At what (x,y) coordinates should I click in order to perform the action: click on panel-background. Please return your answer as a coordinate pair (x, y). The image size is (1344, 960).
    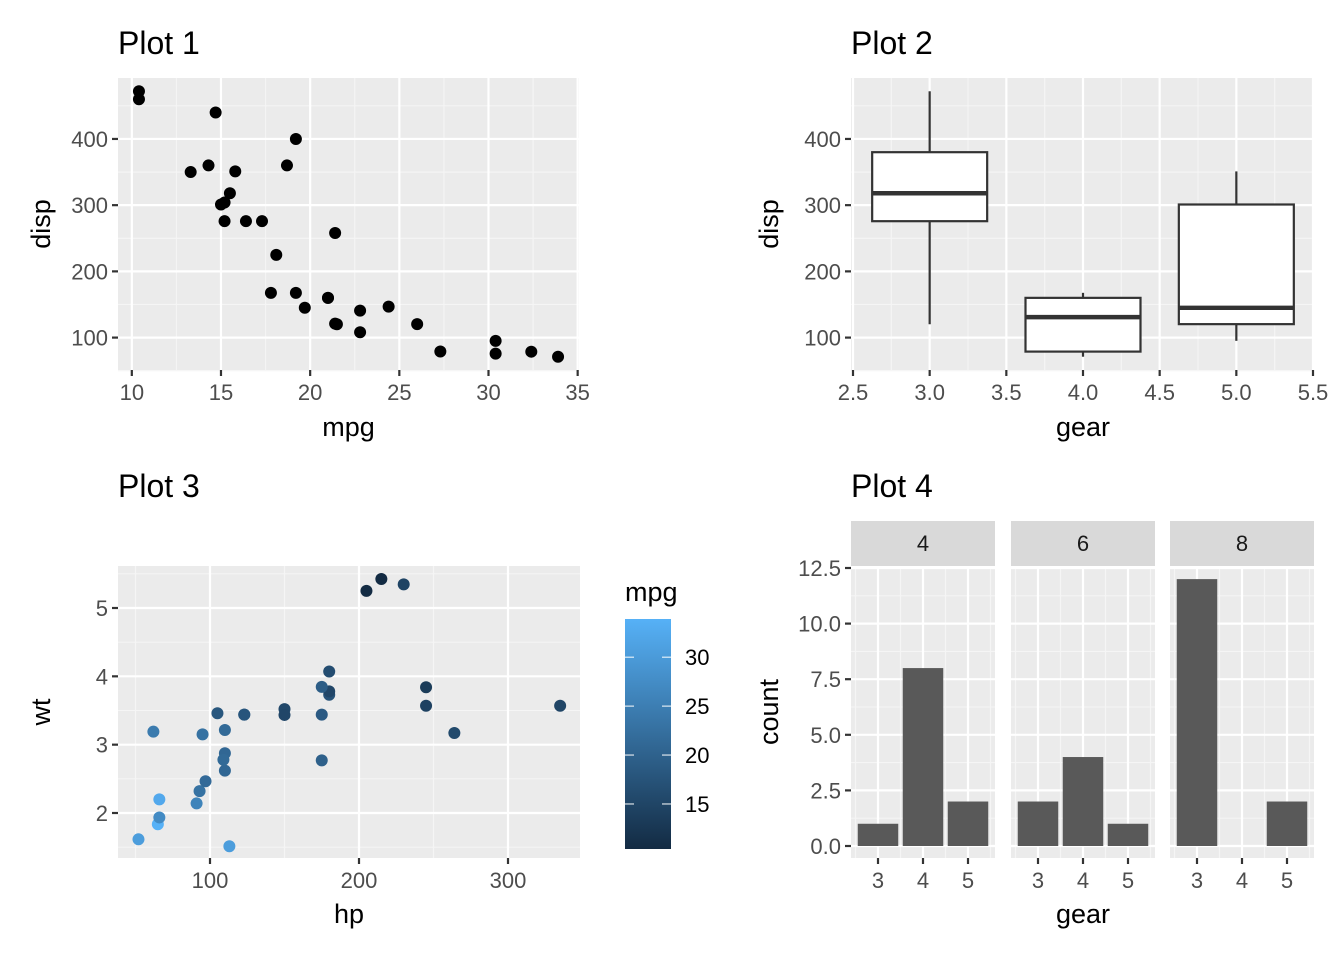
    Looking at the image, I should click on (348, 224).